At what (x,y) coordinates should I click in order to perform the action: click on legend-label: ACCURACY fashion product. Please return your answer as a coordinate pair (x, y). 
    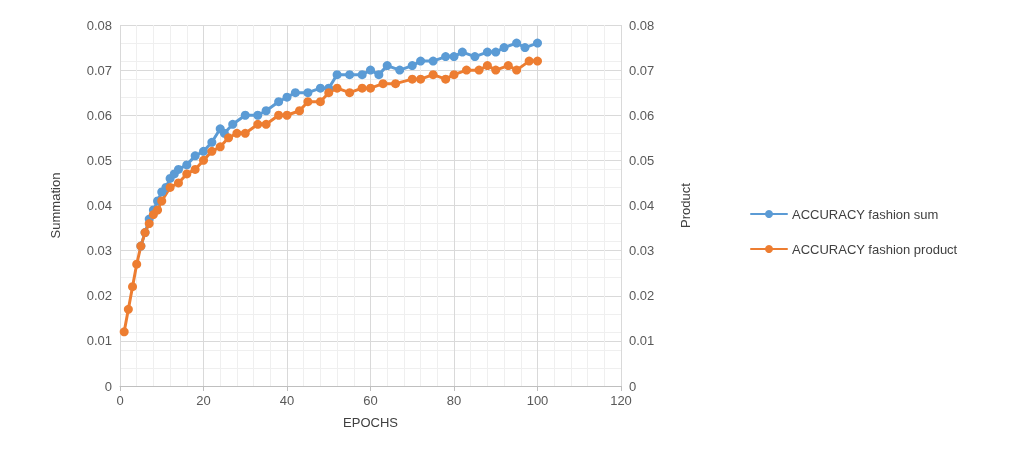
    Looking at the image, I should click on (875, 249).